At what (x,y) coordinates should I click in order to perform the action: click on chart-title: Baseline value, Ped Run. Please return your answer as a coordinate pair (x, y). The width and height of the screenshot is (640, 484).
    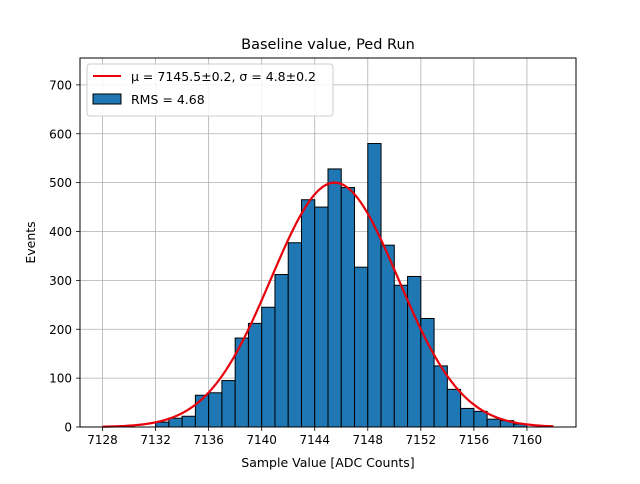
    Looking at the image, I should click on (328, 45).